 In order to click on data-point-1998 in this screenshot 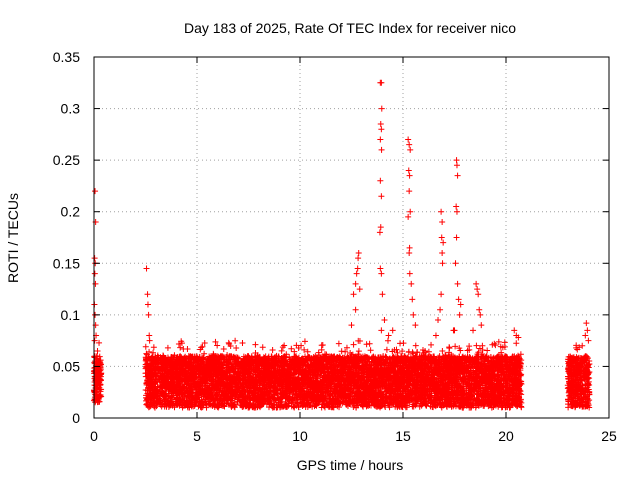, I will do `click(358, 340)`.